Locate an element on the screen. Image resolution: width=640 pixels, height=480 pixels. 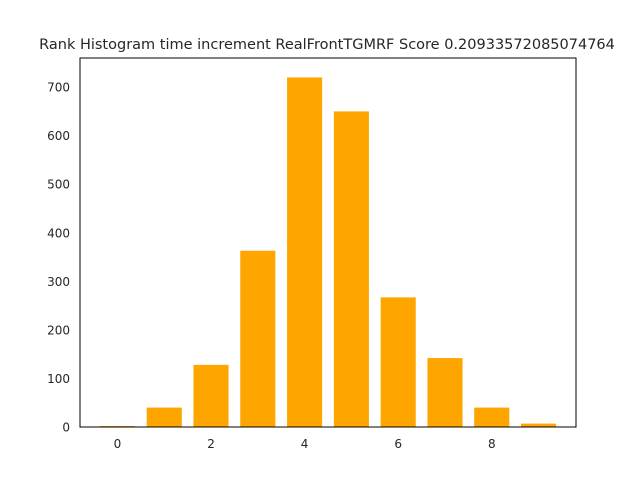
y-axis: 0 100 200 300 400 500 600 700 is located at coordinates (58, 258).